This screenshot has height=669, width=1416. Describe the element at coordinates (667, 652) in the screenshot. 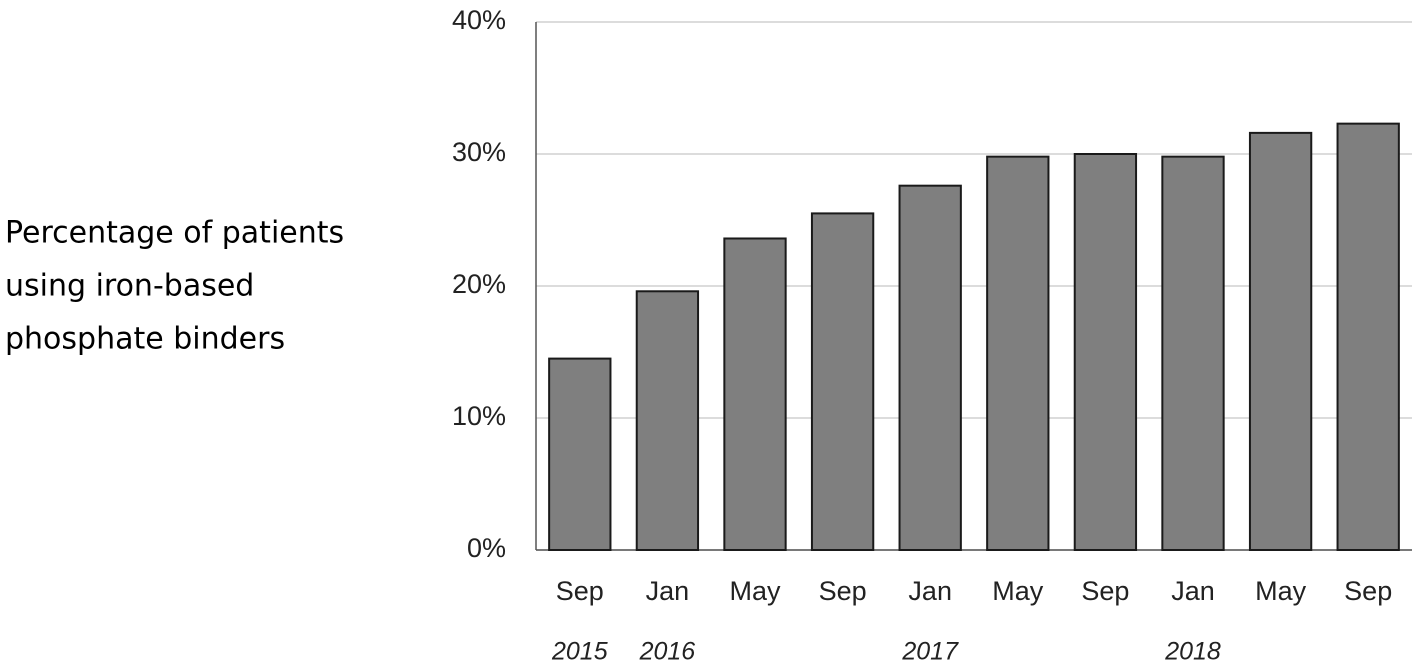

I see `x-group-label: 2016` at that location.